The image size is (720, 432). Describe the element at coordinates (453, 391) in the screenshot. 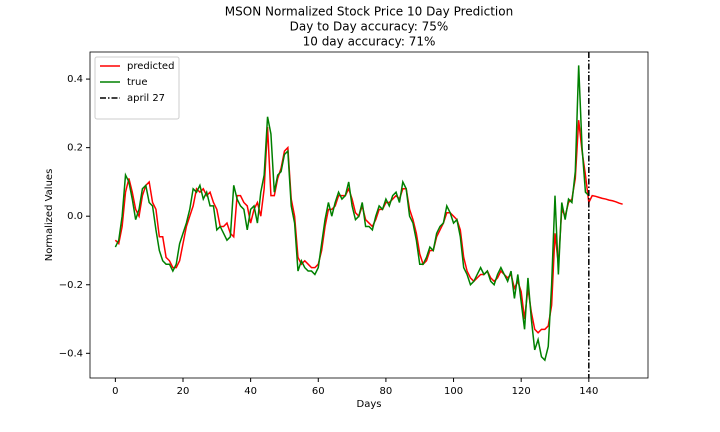

I see `x-tick-label: 100` at that location.